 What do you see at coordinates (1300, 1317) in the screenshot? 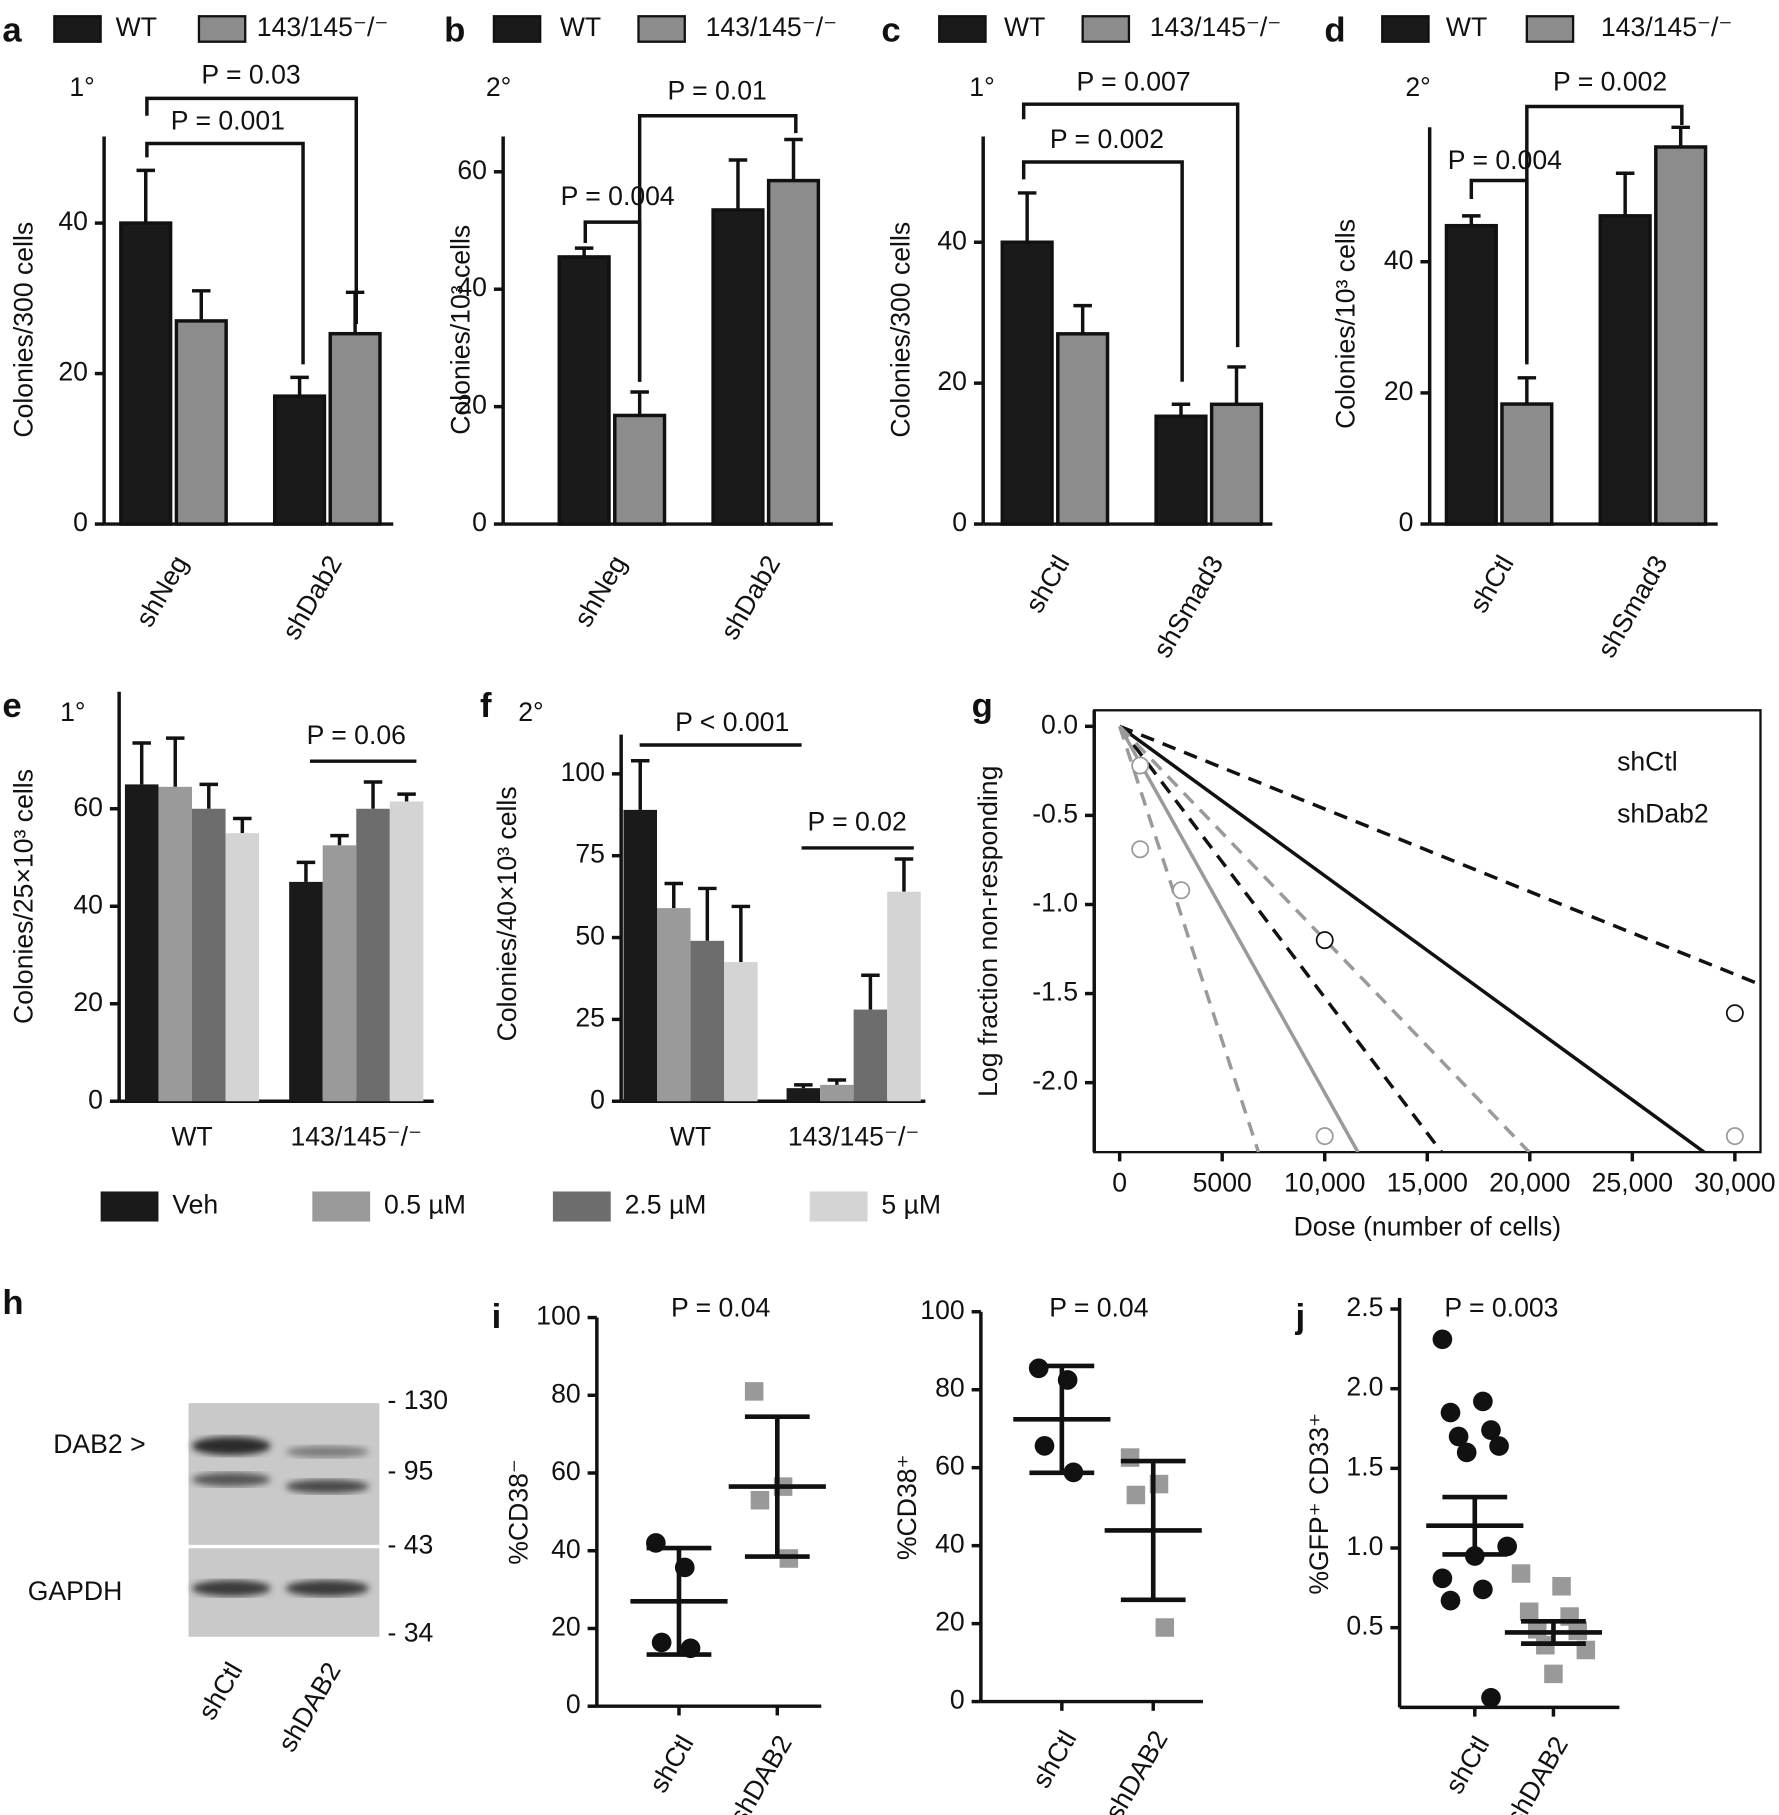
I see `panel-letter: j` at bounding box center [1300, 1317].